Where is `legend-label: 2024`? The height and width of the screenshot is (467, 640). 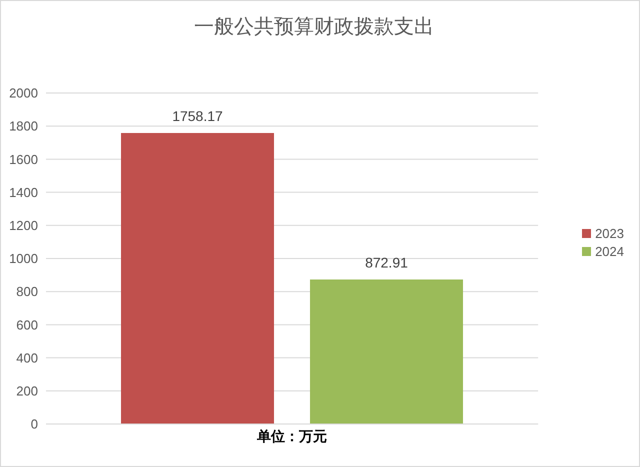 legend-label: 2024 is located at coordinates (609, 251).